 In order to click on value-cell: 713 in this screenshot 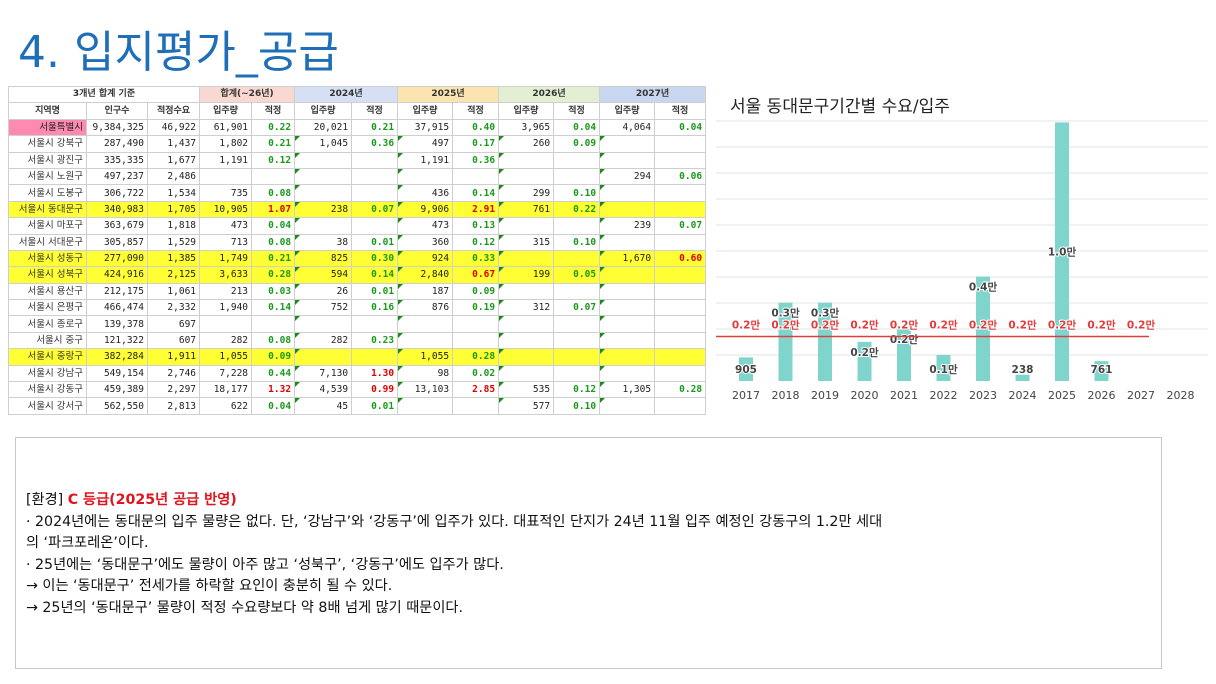, I will do `click(226, 242)`.